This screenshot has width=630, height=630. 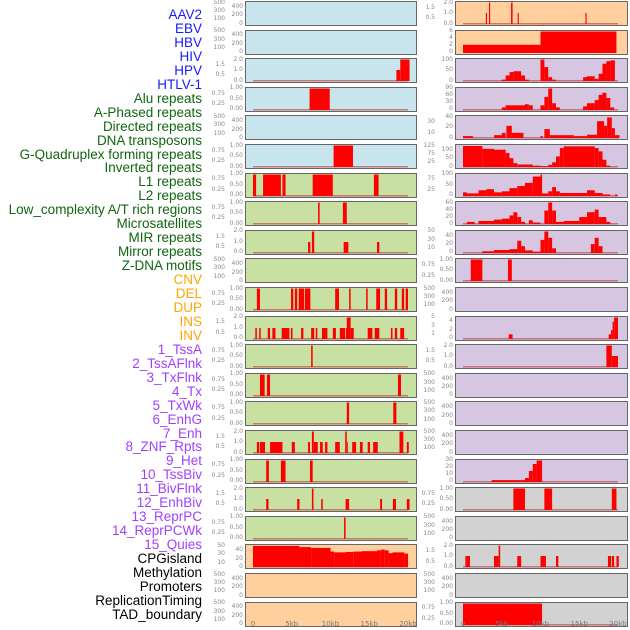 What do you see at coordinates (430, 561) in the screenshot?
I see `y-tick-label: 0.5` at bounding box center [430, 561].